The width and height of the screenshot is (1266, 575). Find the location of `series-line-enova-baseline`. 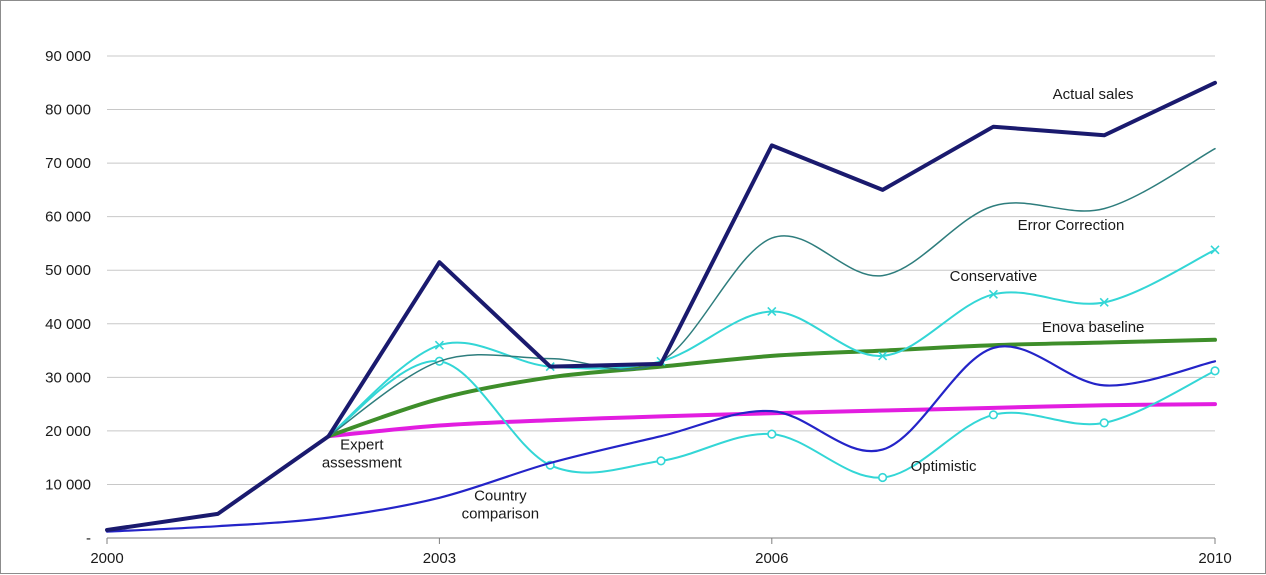

series-line-enova-baseline is located at coordinates (771, 388).